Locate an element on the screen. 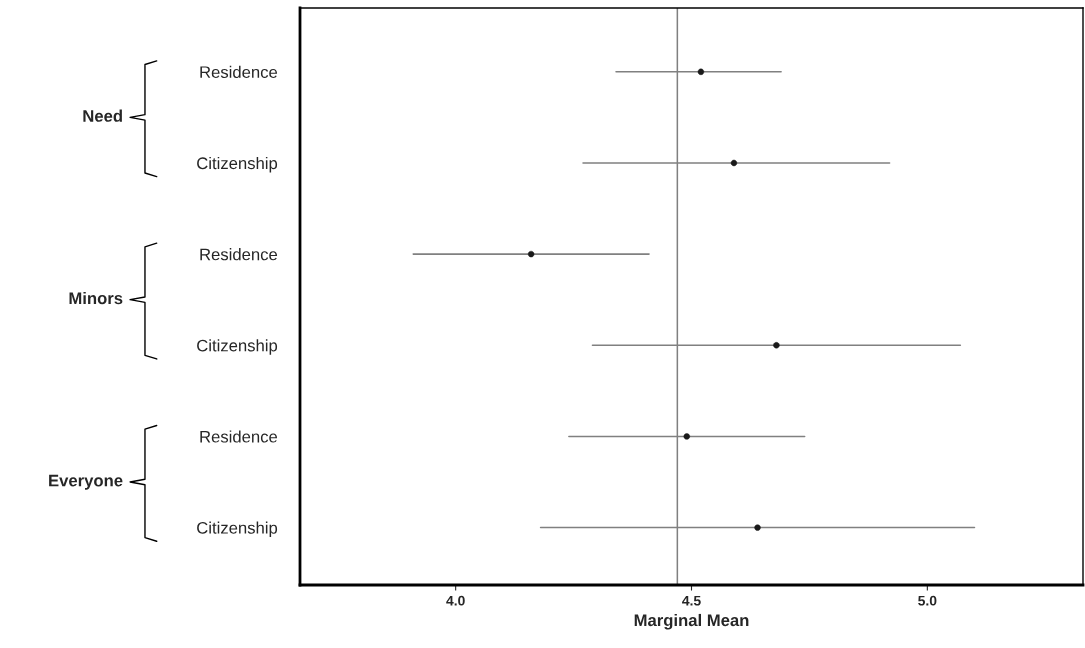 This screenshot has height=648, width=1085. x-tick-label: 5.0 is located at coordinates (927, 600).